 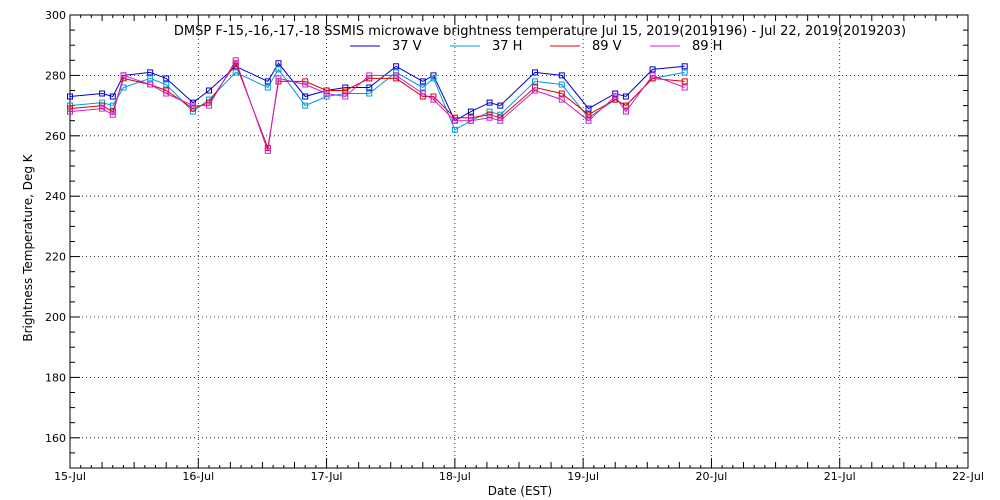 I want to click on series-layer, so click(x=377, y=105).